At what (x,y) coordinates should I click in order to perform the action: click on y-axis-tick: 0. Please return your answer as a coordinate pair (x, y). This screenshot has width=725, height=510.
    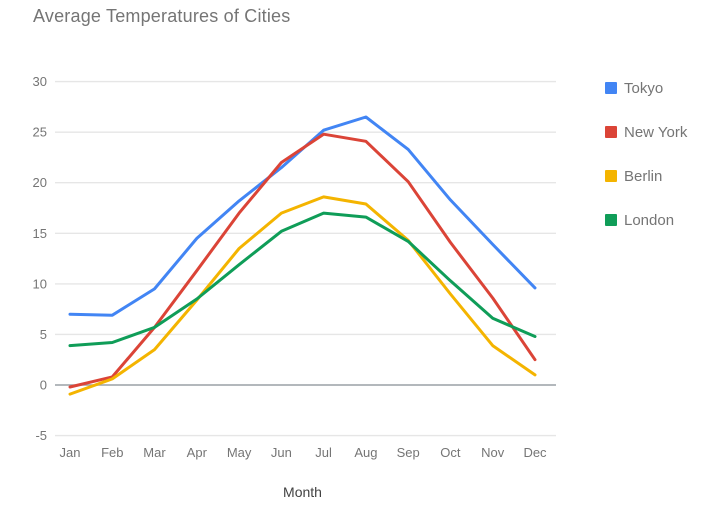
    Looking at the image, I should click on (43, 385).